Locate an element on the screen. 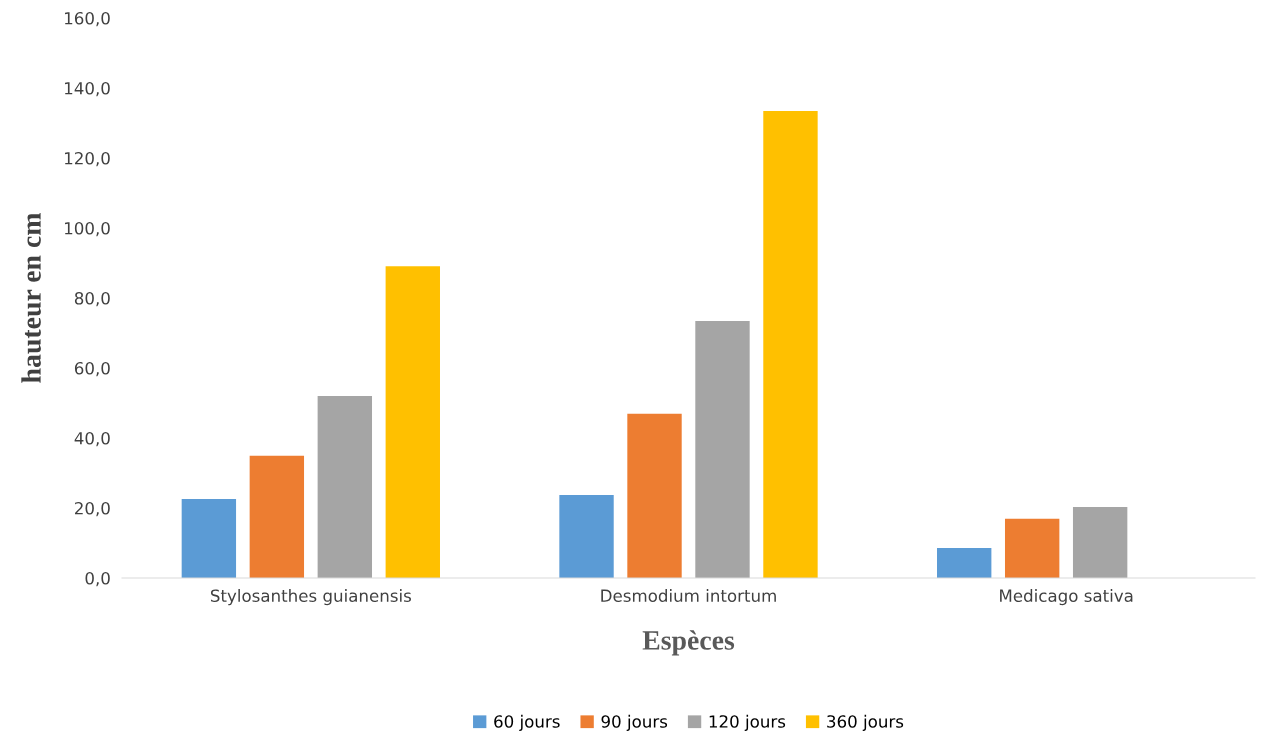 Image resolution: width=1268 pixels, height=736 pixels. legend-label: 90 jours is located at coordinates (634, 722).